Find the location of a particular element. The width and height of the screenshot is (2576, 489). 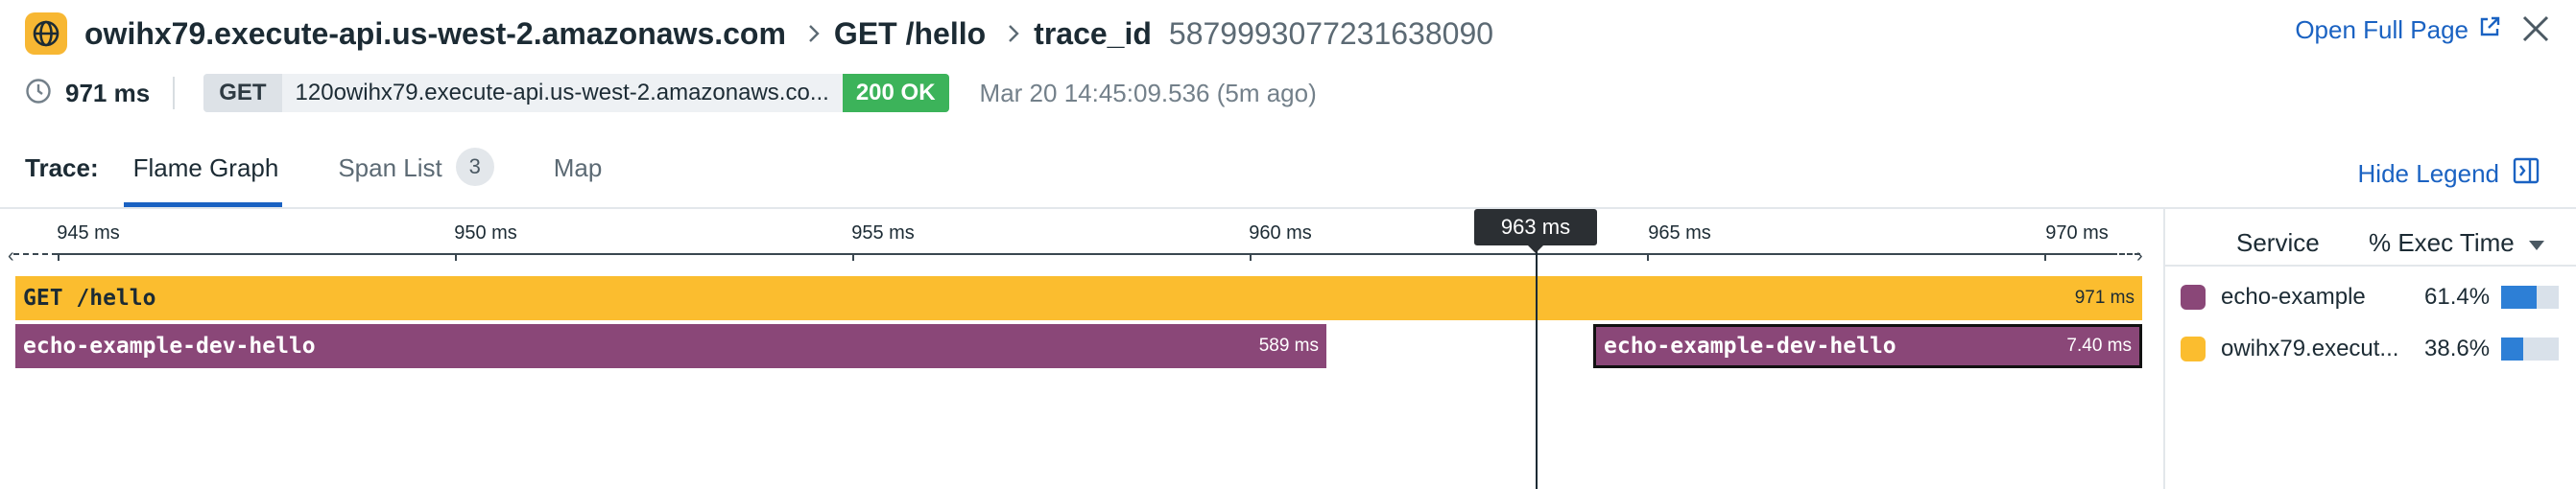

axis-right-dash is located at coordinates (2125, 254).